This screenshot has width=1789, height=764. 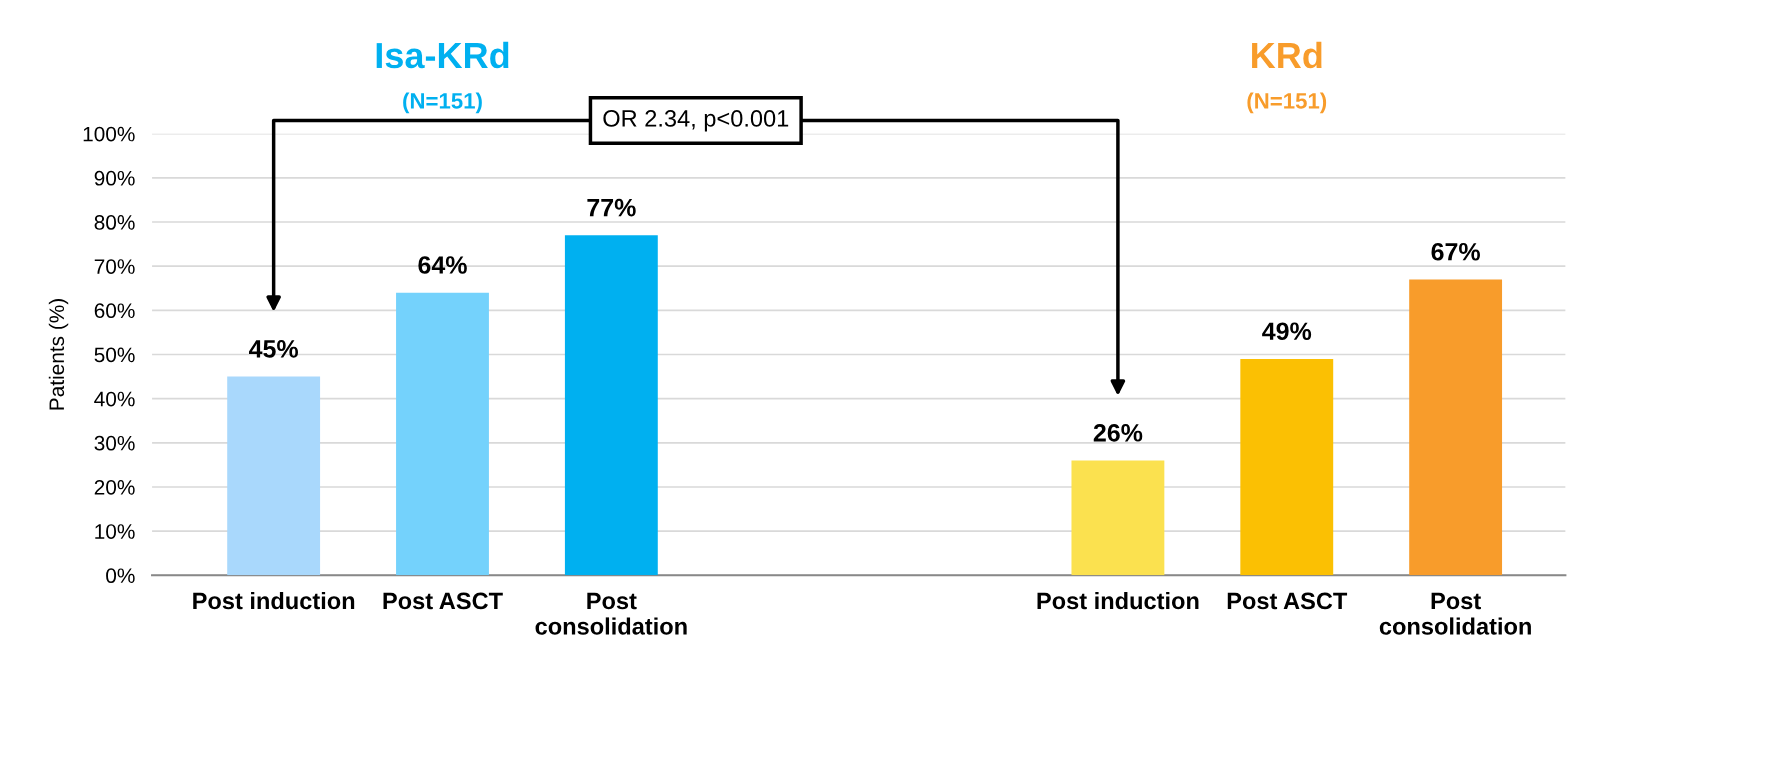 What do you see at coordinates (114, 355) in the screenshot?
I see `y-tick-label: 50%` at bounding box center [114, 355].